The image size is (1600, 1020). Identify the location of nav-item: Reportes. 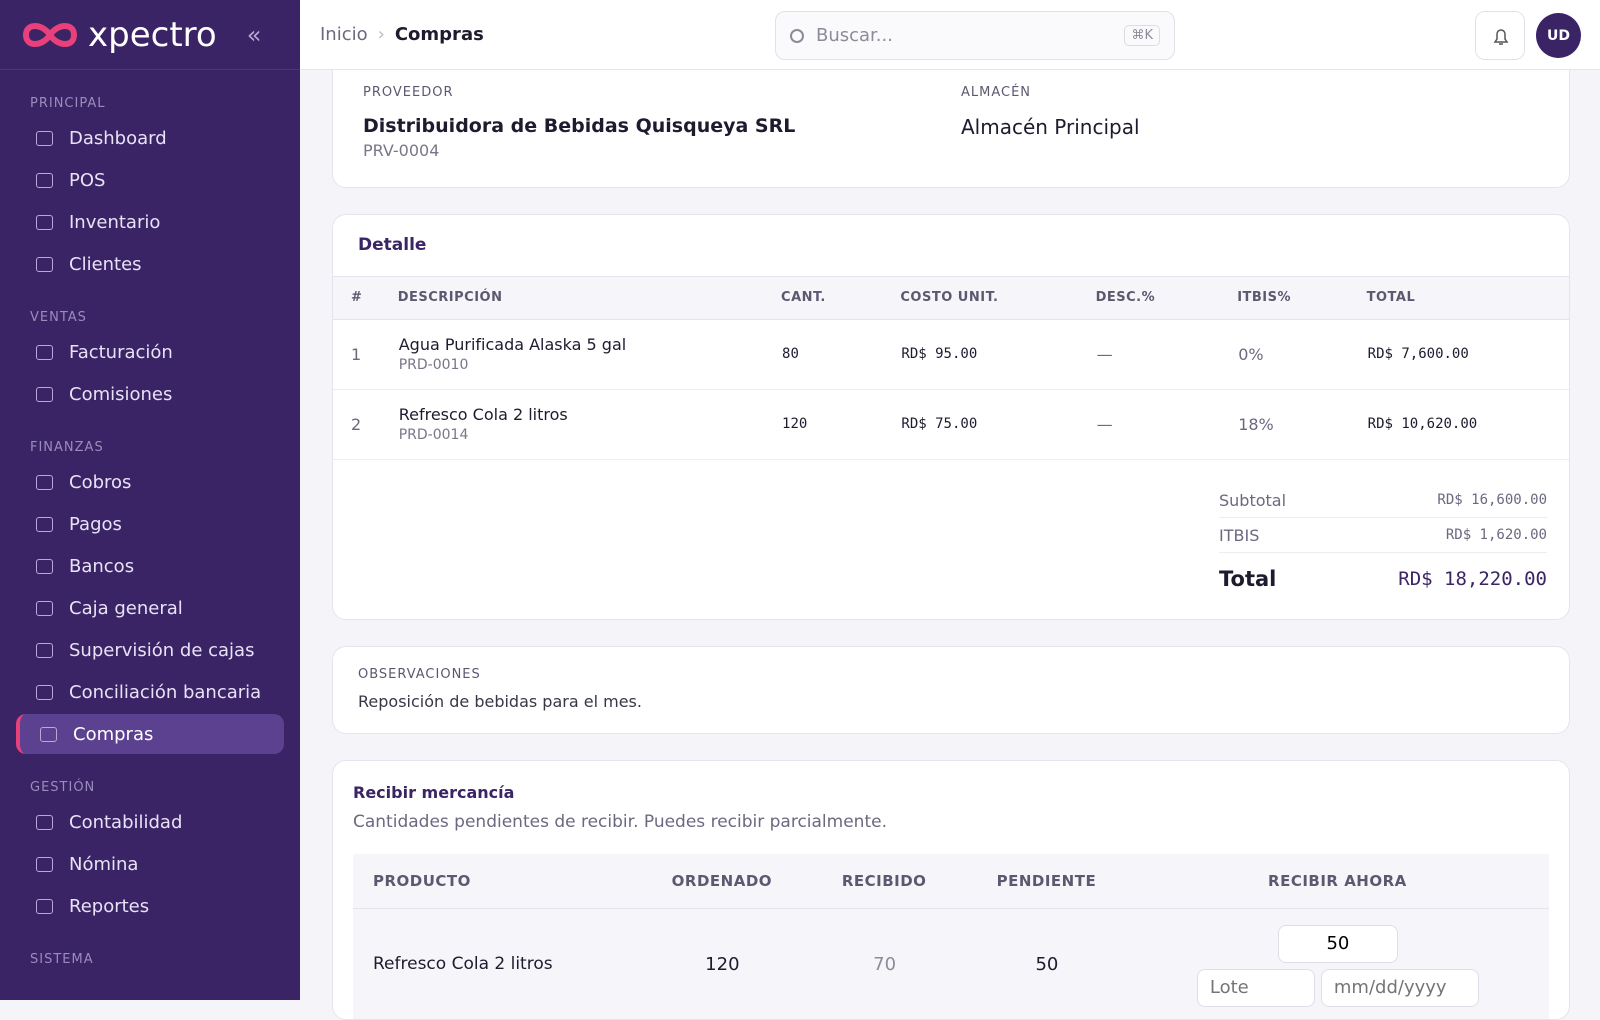
(150, 906).